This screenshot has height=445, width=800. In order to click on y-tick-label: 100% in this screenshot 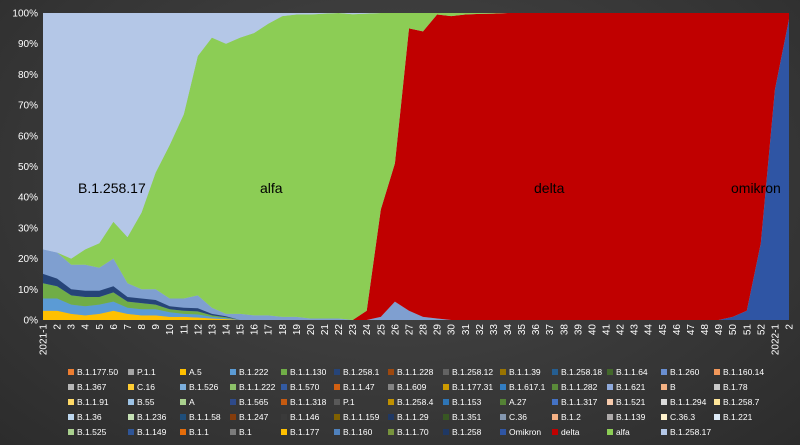, I will do `click(25, 14)`.